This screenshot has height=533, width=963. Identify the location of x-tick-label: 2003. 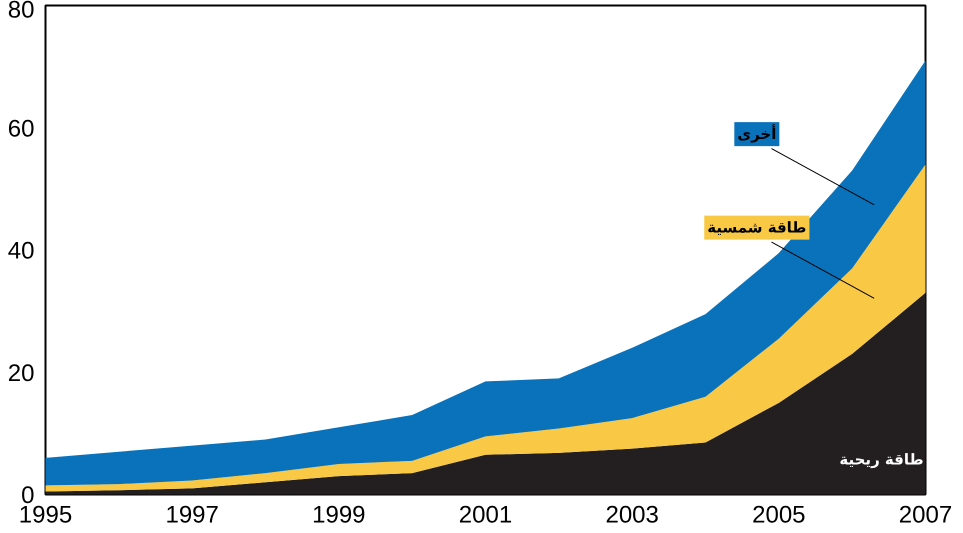
(632, 515).